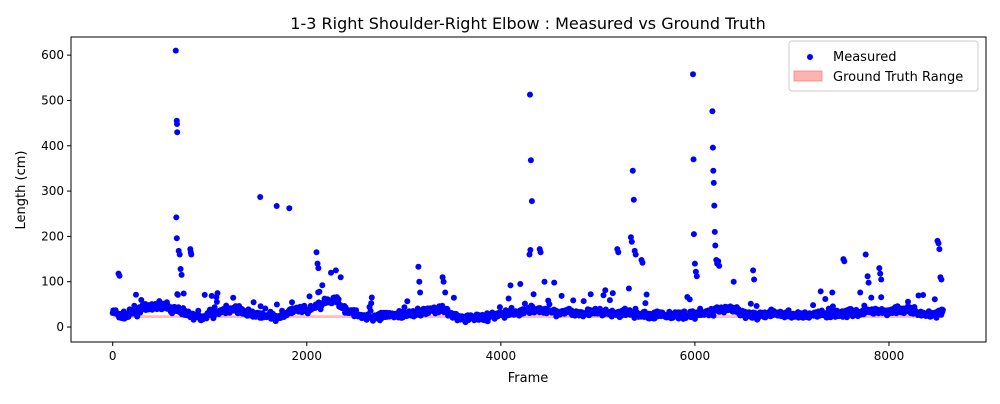  Describe the element at coordinates (52, 100) in the screenshot. I see `y-tick-label: 500` at that location.